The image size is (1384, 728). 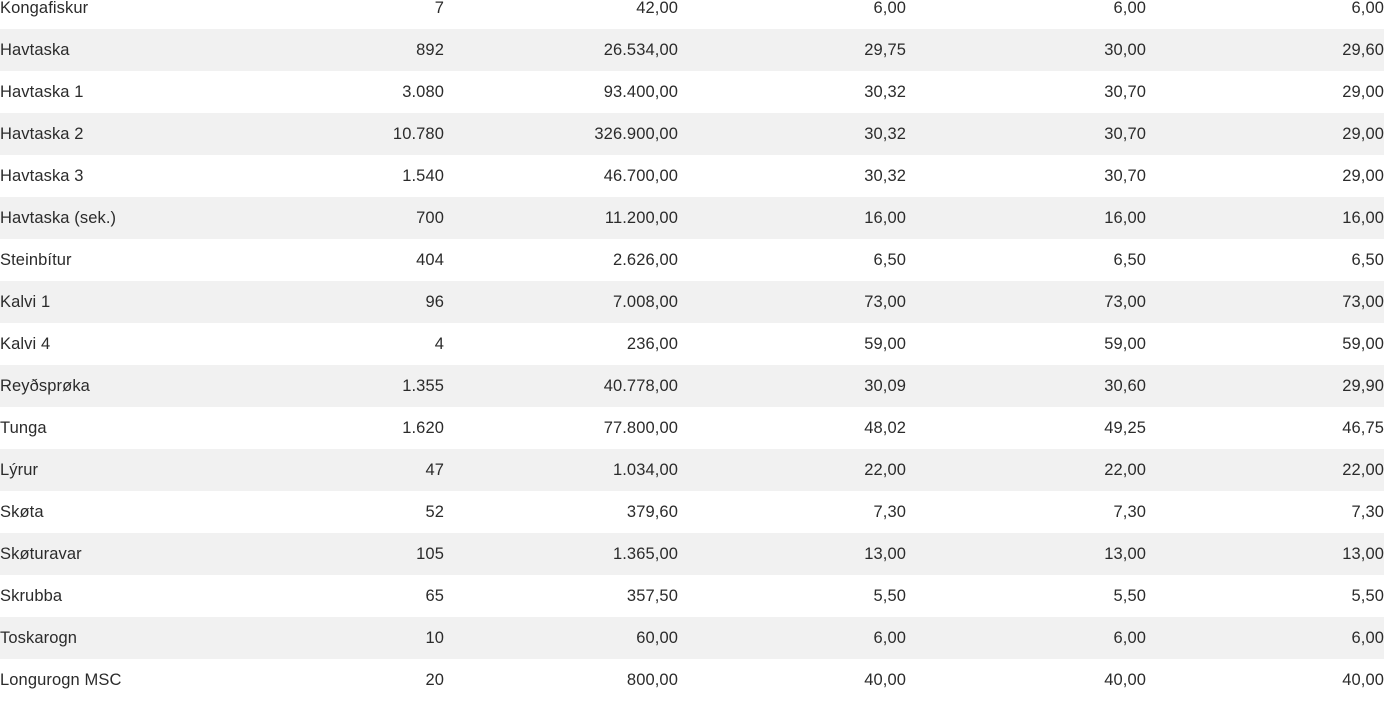 What do you see at coordinates (652, 512) in the screenshot?
I see `cell-amount: 379,60` at bounding box center [652, 512].